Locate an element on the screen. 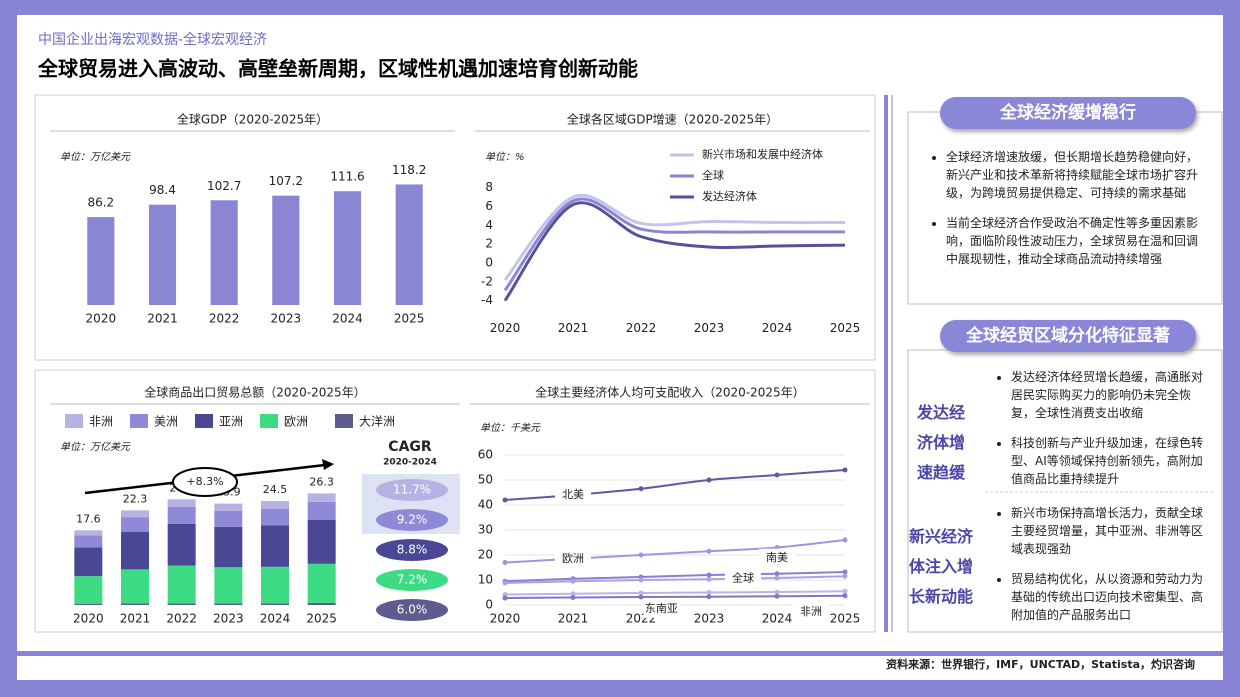  series-label: 北美 is located at coordinates (573, 494).